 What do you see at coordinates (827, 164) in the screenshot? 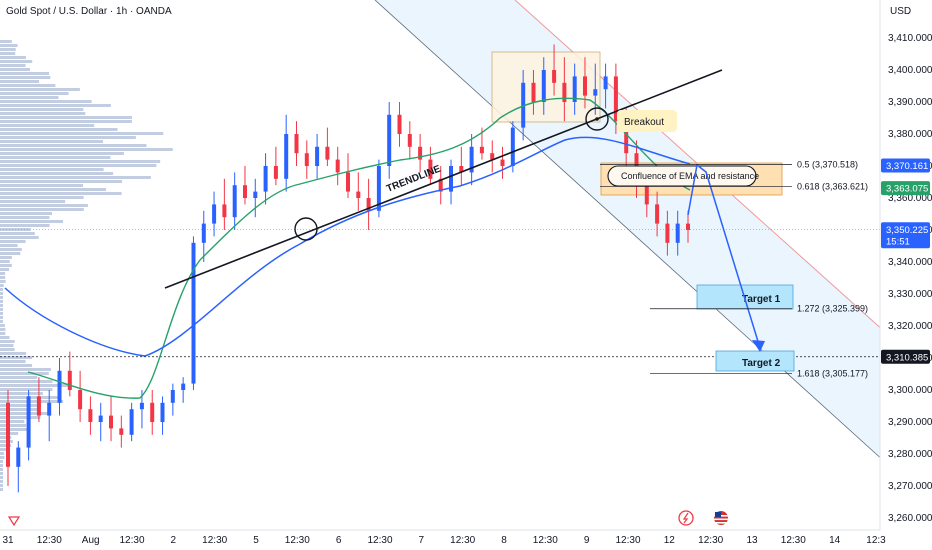
I see `fib-level-label: 0.5 (3,370.518)` at bounding box center [827, 164].